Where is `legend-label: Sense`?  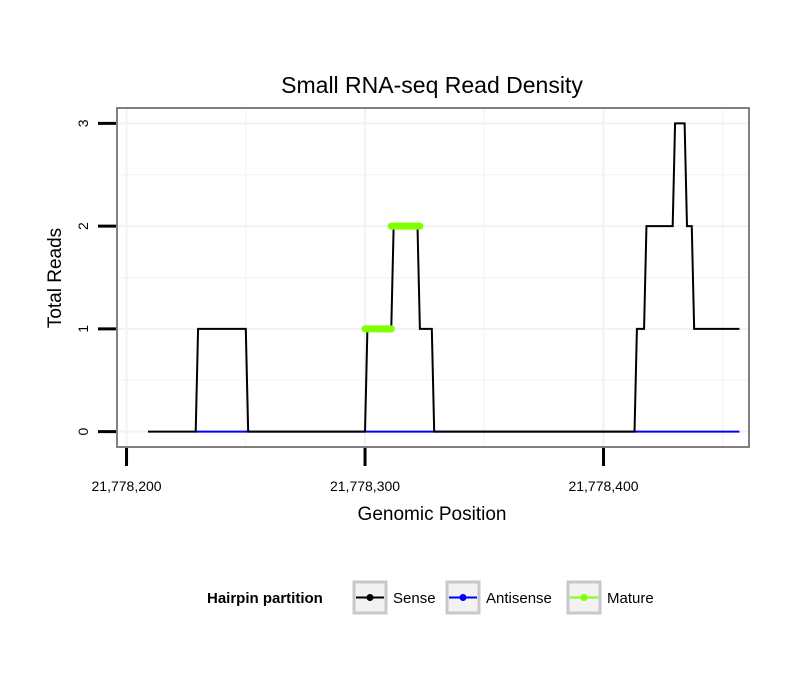
legend-label: Sense is located at coordinates (414, 598).